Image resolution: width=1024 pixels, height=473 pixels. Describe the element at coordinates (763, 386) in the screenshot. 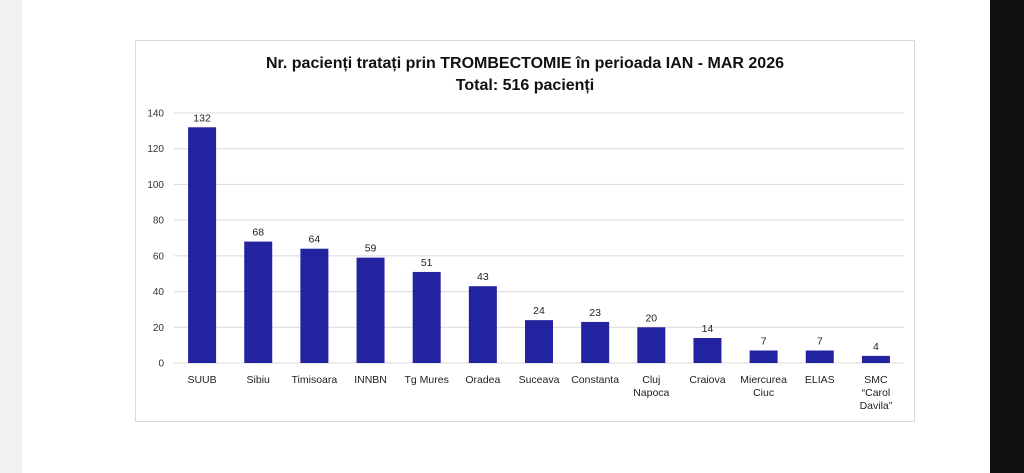

I see `category-label: Miercurea Ciuc` at that location.